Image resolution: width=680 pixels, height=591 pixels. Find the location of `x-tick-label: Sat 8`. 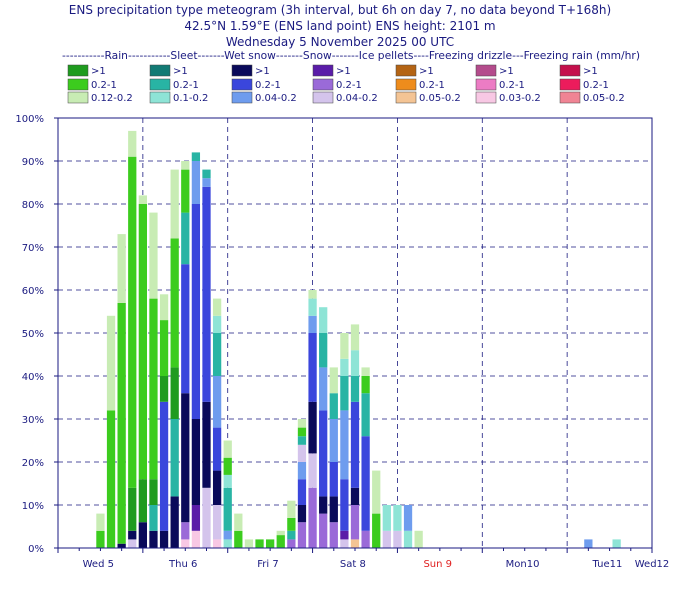

x-tick-label: Sat 8 is located at coordinates (353, 564).